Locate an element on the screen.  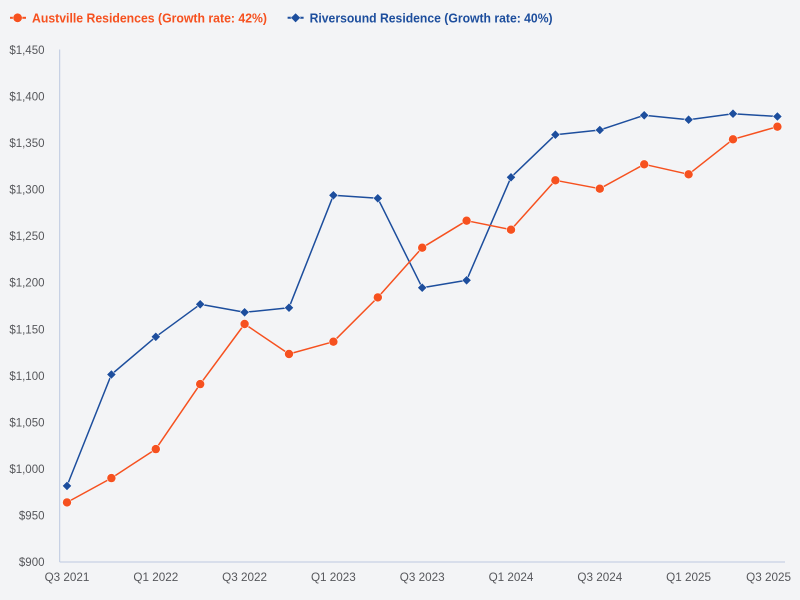
svg-text: $1,400 is located at coordinates (26, 98).